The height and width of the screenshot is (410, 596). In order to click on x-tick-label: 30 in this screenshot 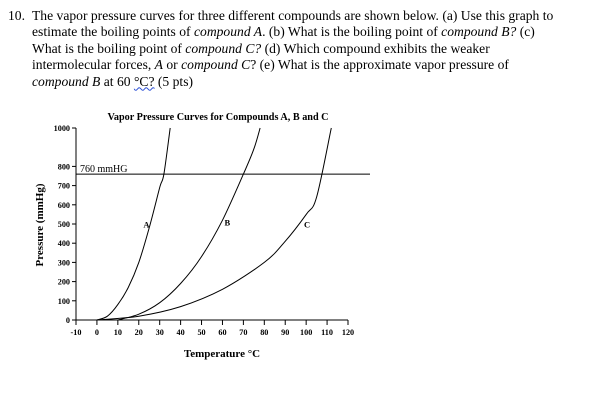, I will do `click(160, 332)`.